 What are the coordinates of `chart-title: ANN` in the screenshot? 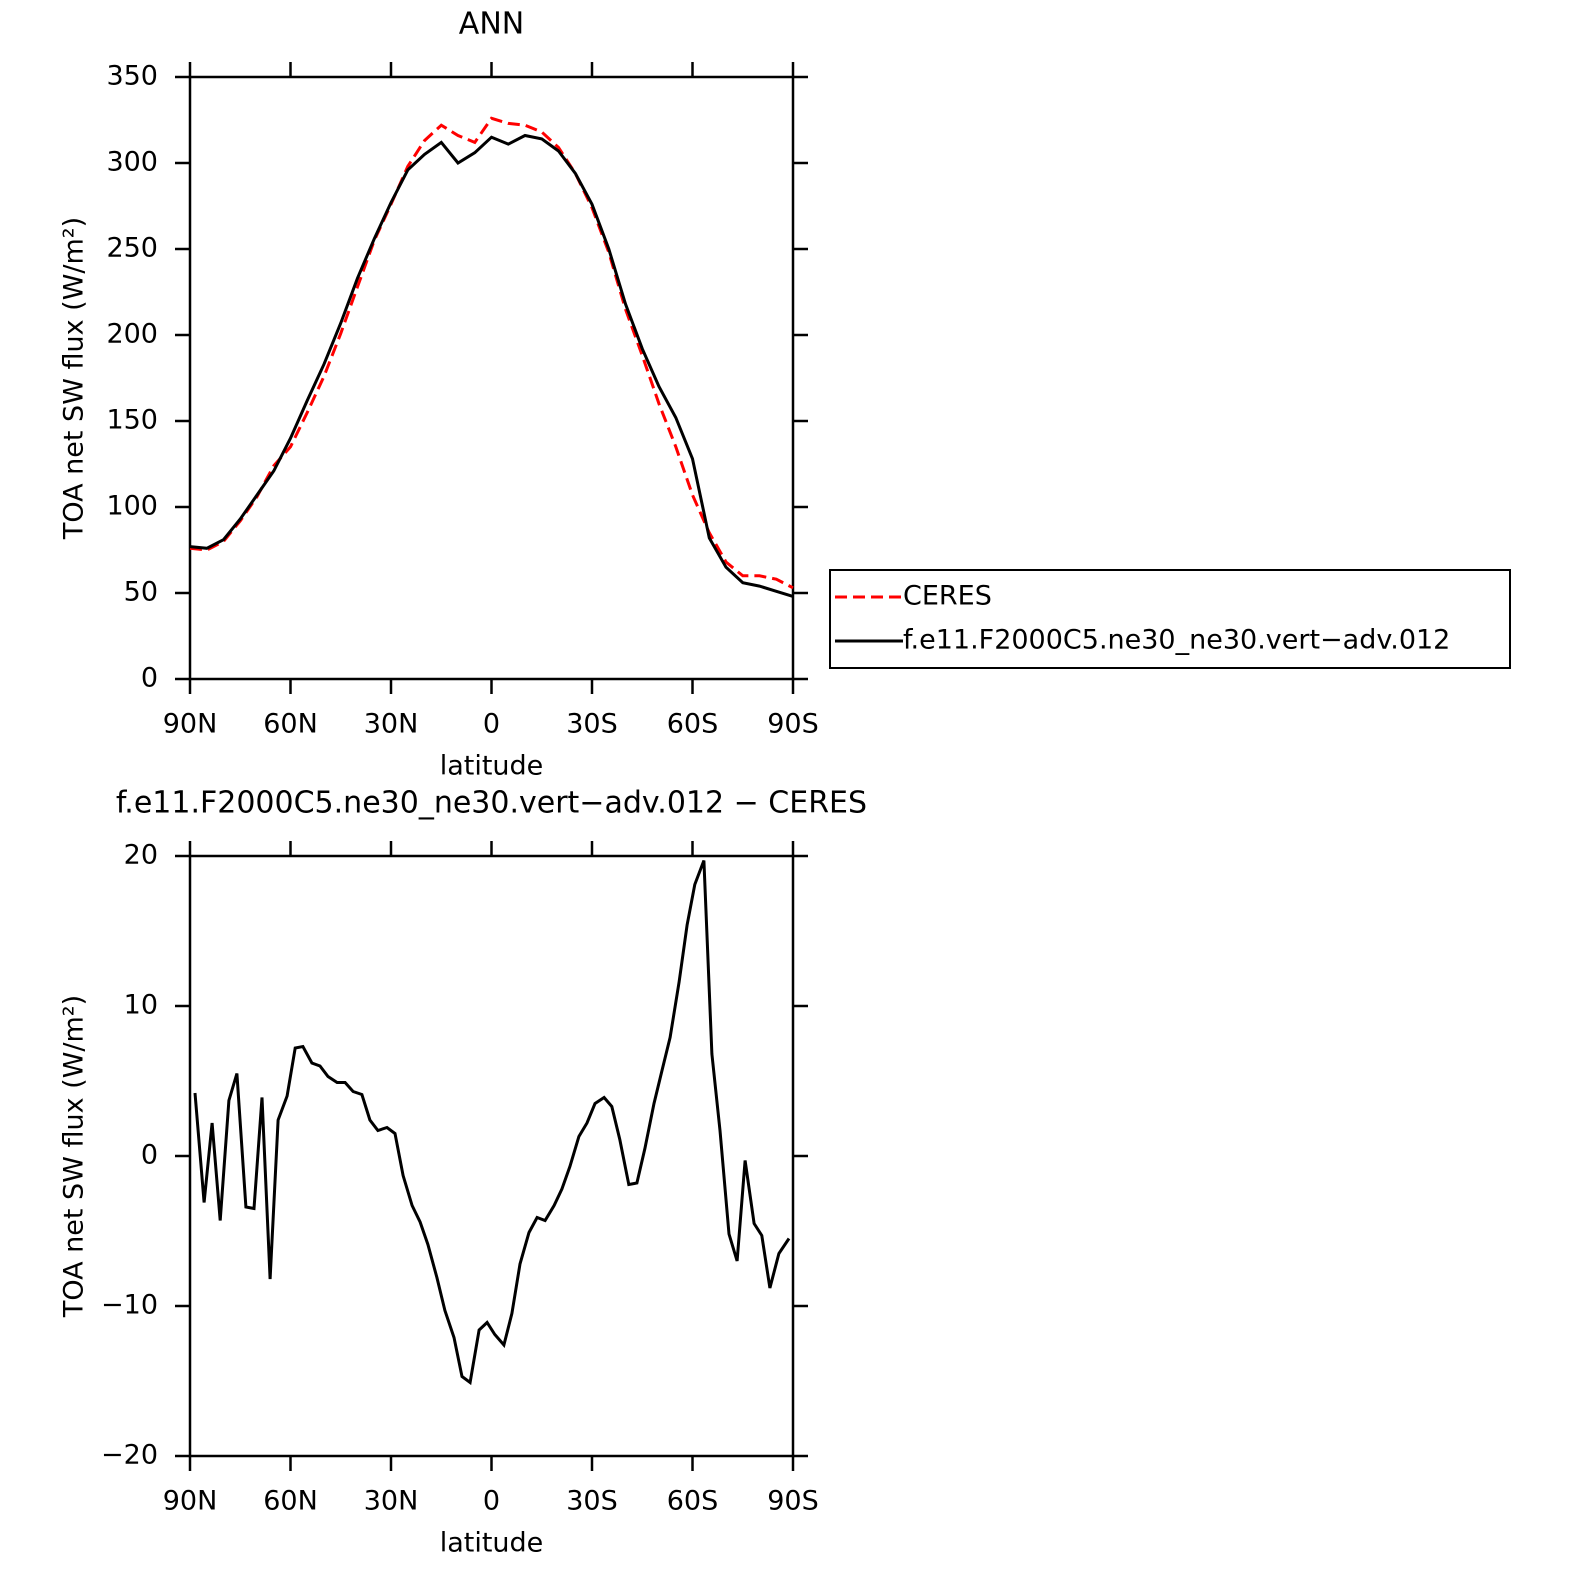 It's located at (491, 24).